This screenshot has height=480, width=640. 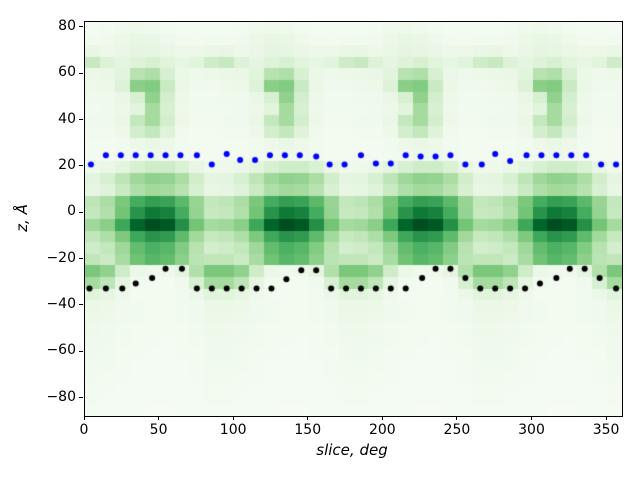 I want to click on y-tick-label: 40, so click(x=67, y=118).